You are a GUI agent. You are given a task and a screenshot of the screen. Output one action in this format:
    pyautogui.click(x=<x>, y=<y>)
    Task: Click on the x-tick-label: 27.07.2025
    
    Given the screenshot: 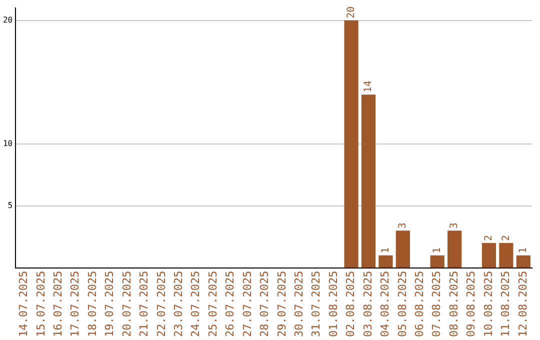 What is the action you would take?
    pyautogui.click(x=247, y=304)
    